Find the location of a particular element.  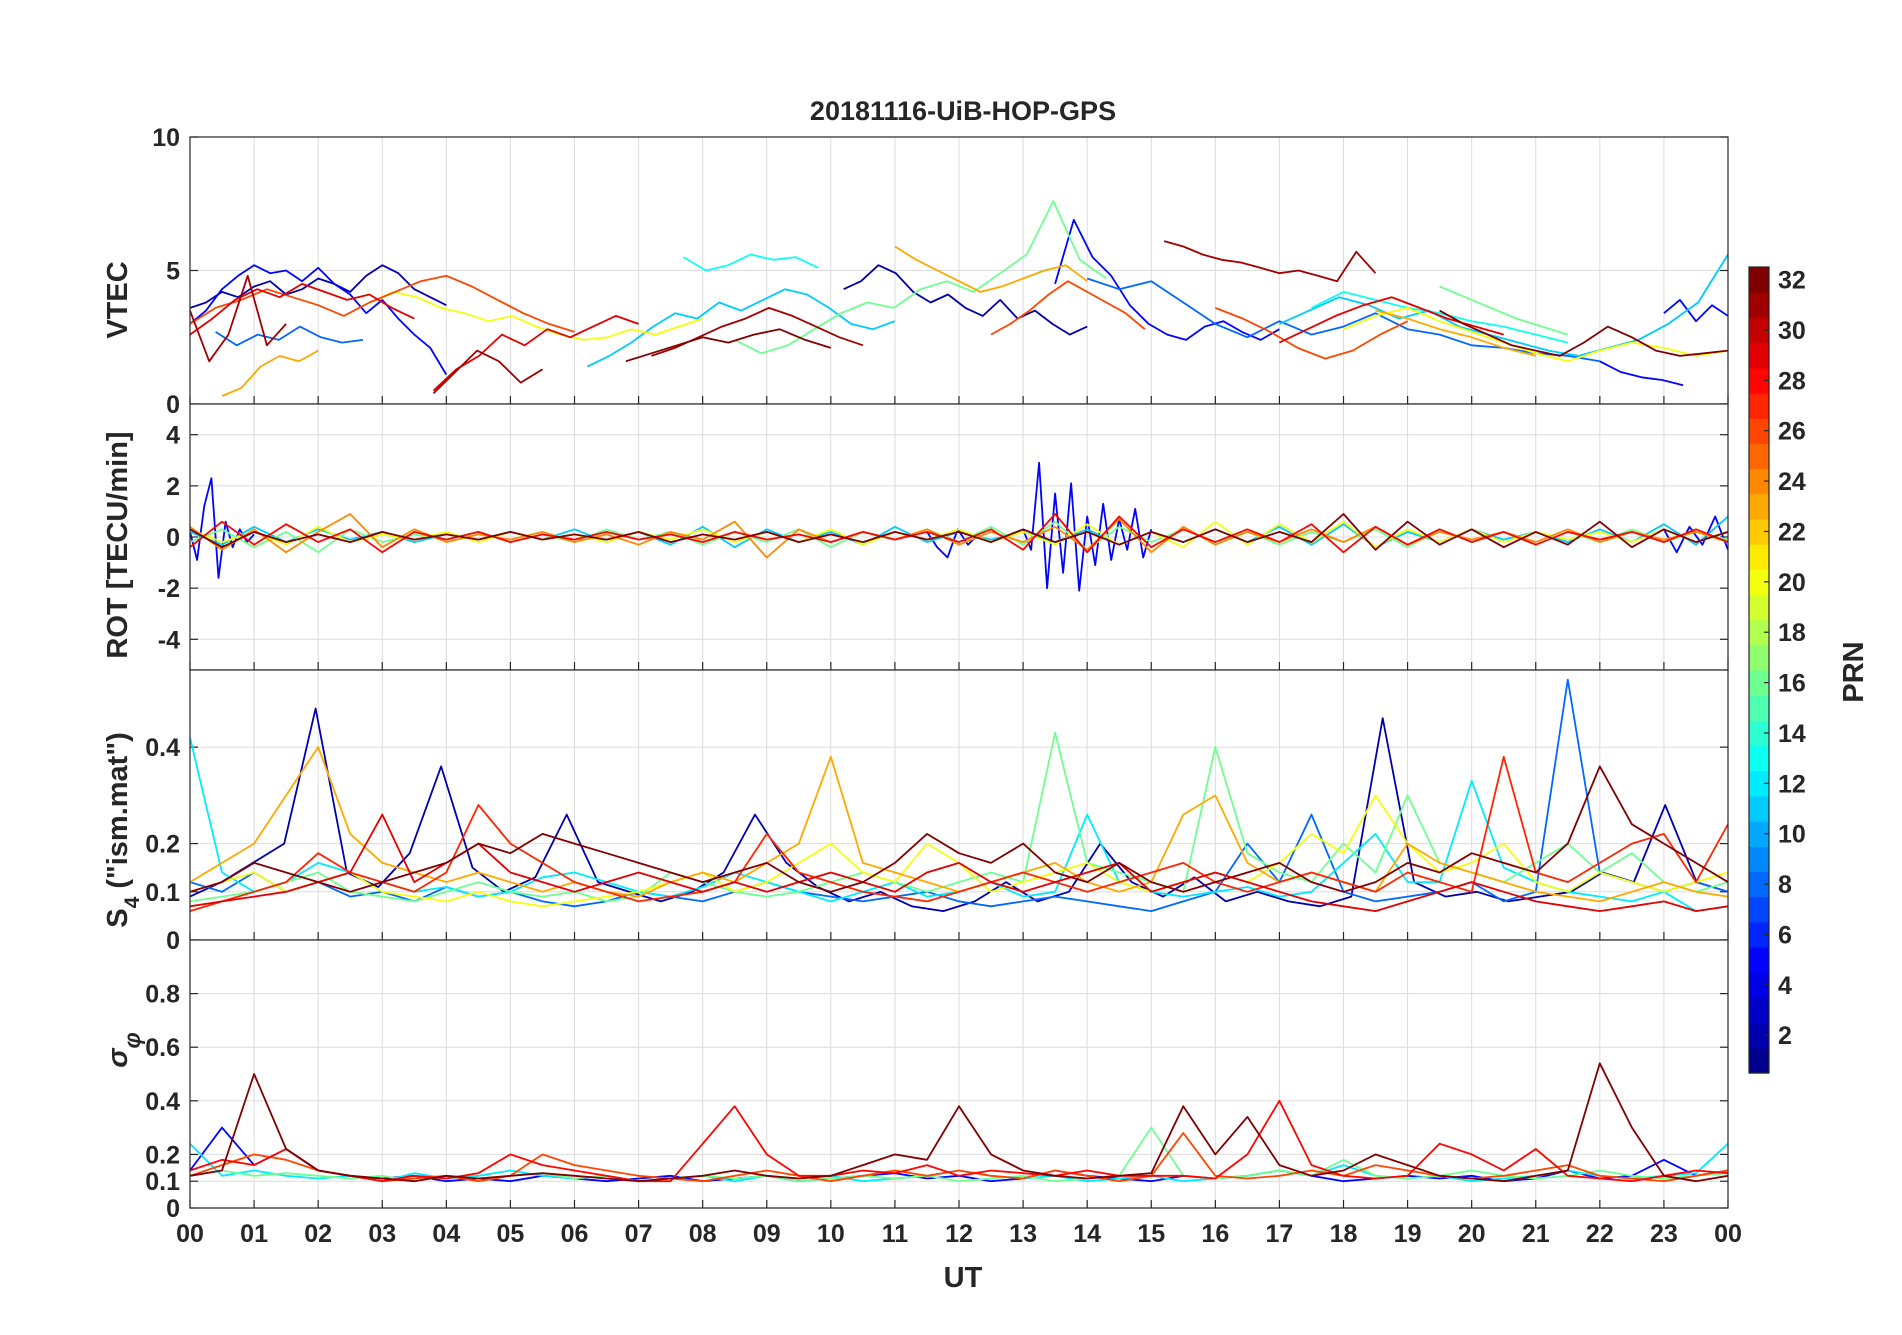

y-tick-label: 2 is located at coordinates (173, 487).